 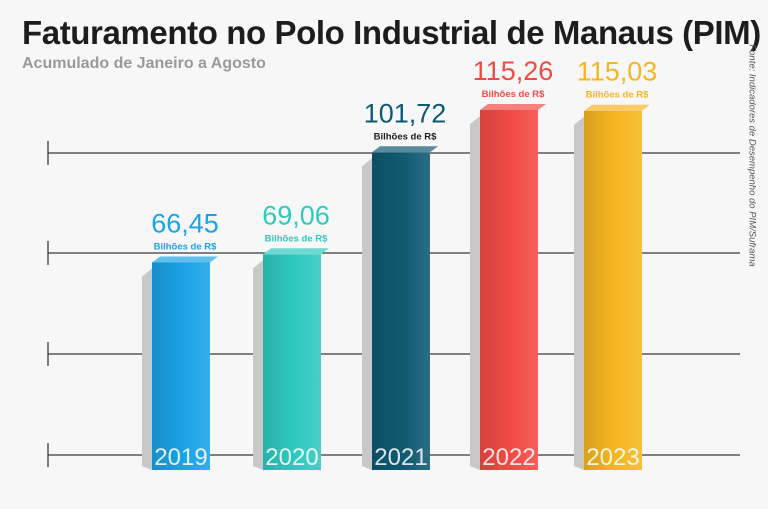 I want to click on bar-2022, so click(x=509, y=290).